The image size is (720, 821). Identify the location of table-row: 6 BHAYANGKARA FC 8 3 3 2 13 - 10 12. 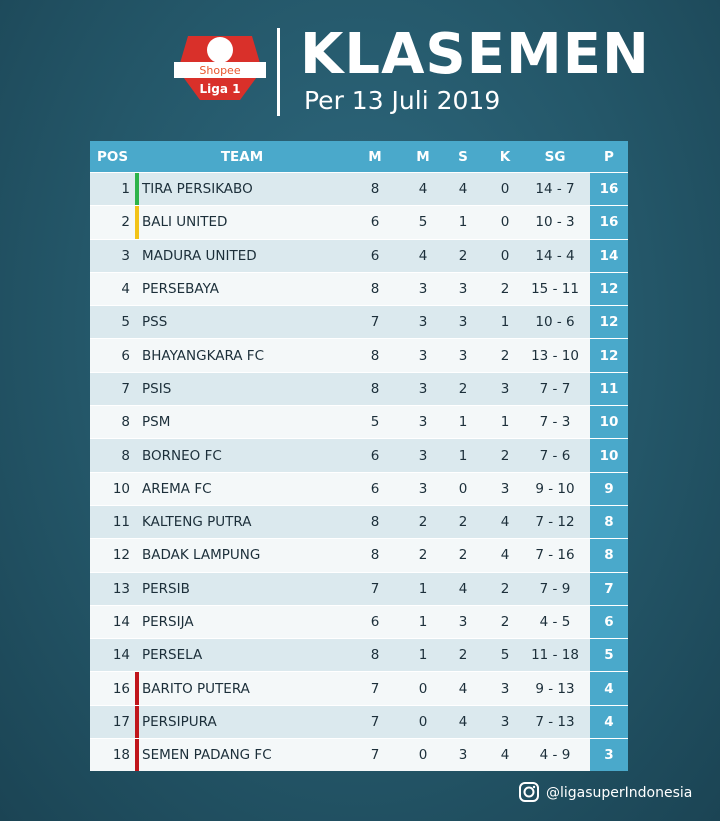
(359, 355).